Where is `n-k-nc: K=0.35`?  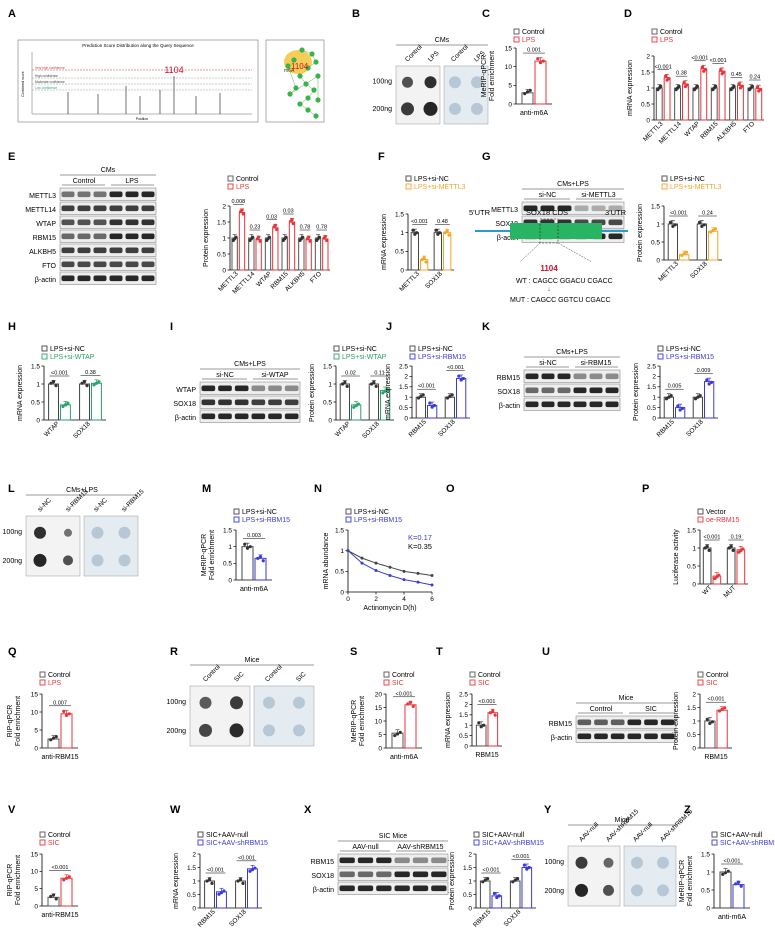
n-k-nc: K=0.35 is located at coordinates (420, 546).